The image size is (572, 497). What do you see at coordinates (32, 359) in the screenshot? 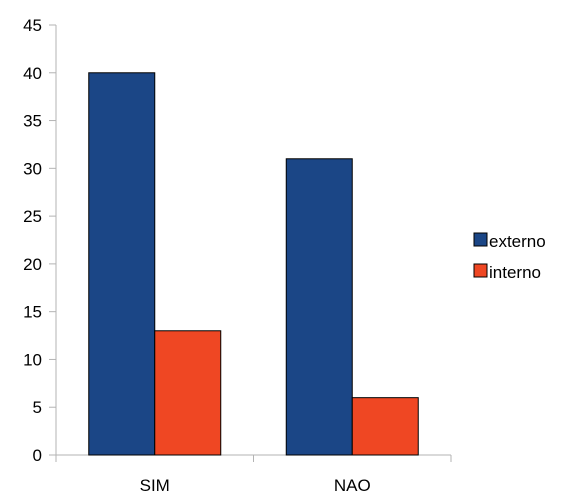
I see `y-tick-label: 10` at bounding box center [32, 359].